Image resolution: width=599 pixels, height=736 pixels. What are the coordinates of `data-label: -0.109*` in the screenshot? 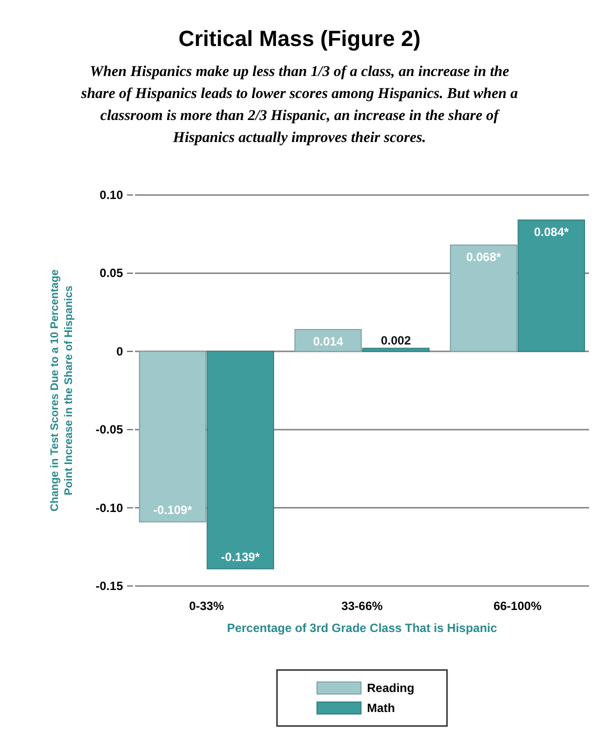 It's located at (172, 509).